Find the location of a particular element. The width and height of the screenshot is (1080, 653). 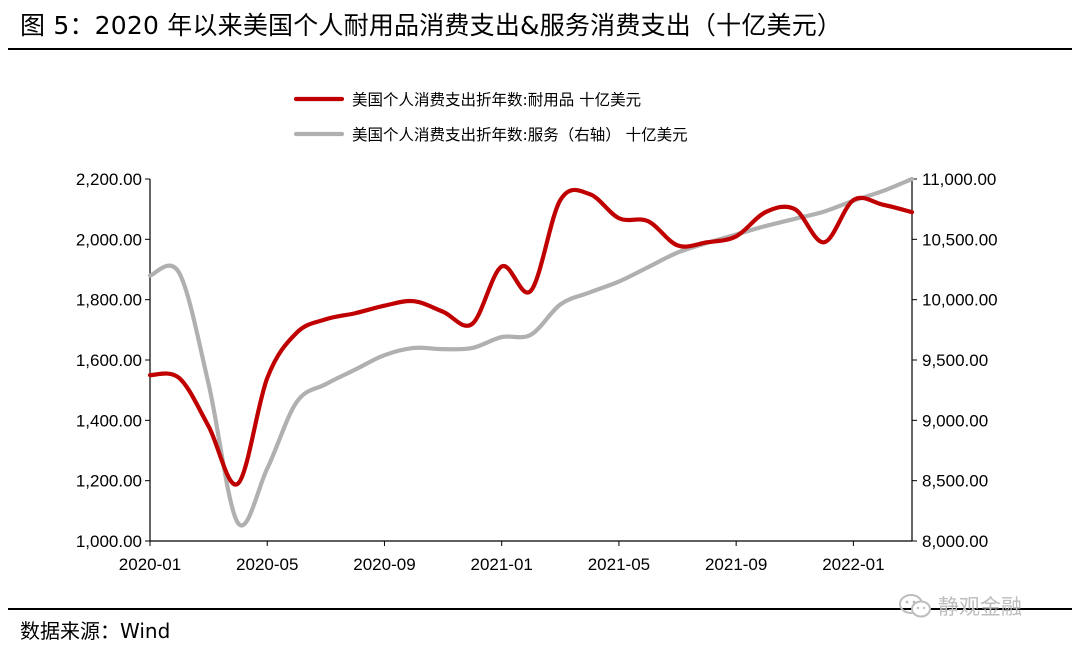

x-tick-label: 2020-09 is located at coordinates (384, 564).